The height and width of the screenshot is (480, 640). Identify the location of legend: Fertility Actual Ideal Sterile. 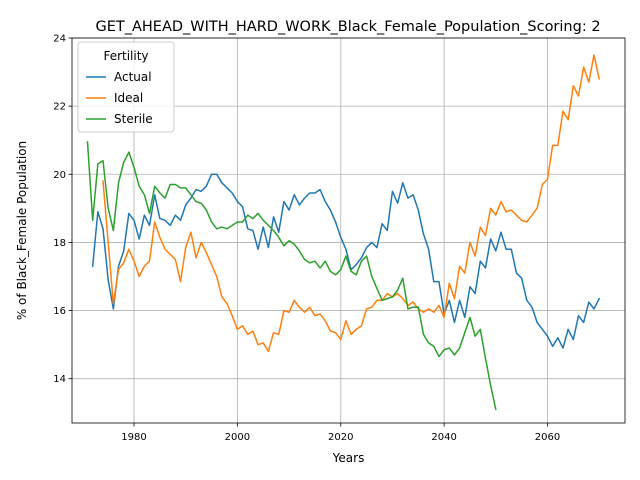
(126, 87).